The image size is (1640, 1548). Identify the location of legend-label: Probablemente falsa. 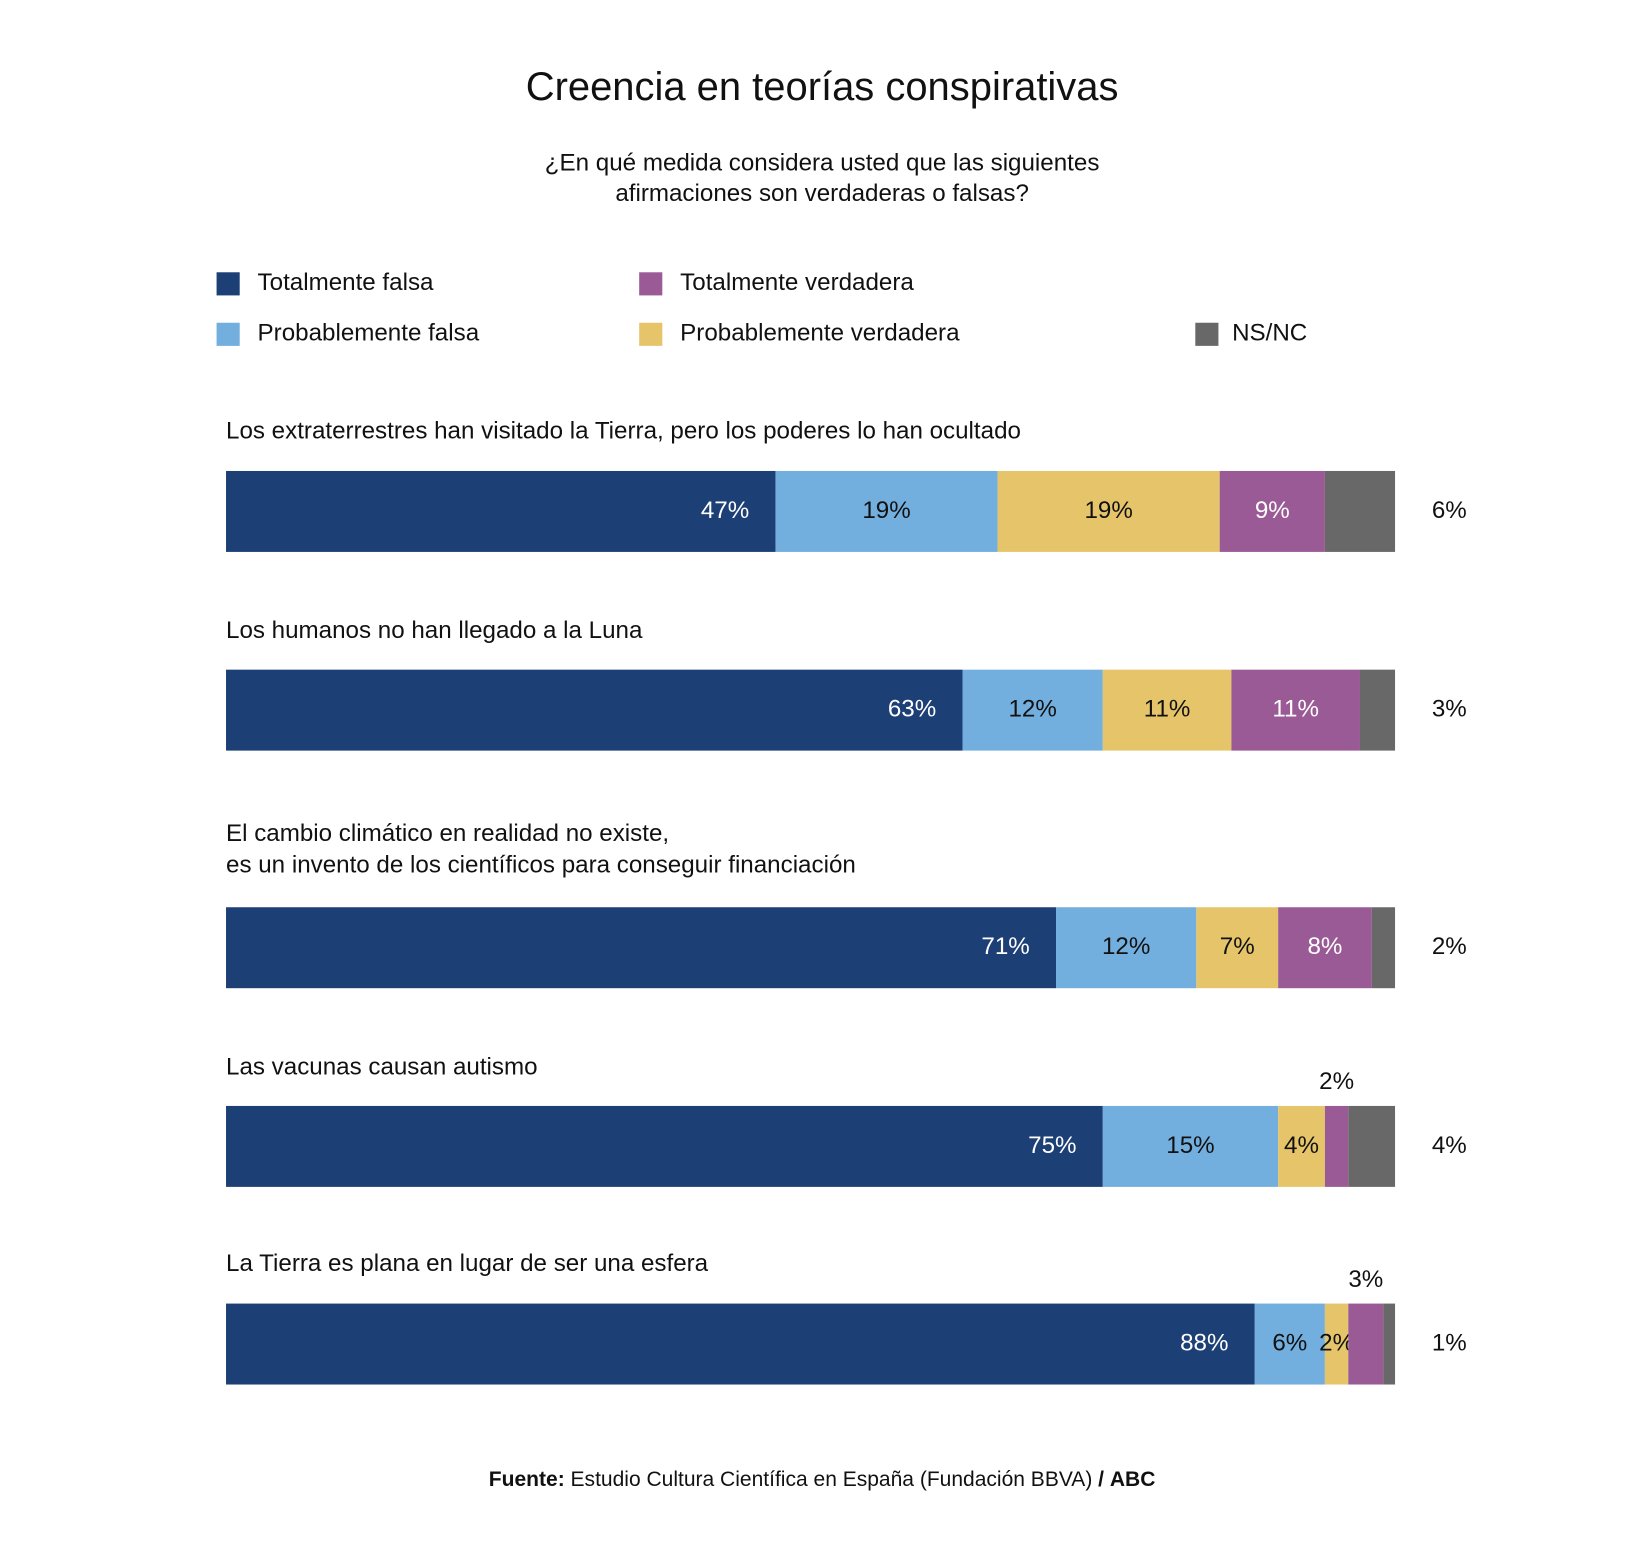
(369, 333).